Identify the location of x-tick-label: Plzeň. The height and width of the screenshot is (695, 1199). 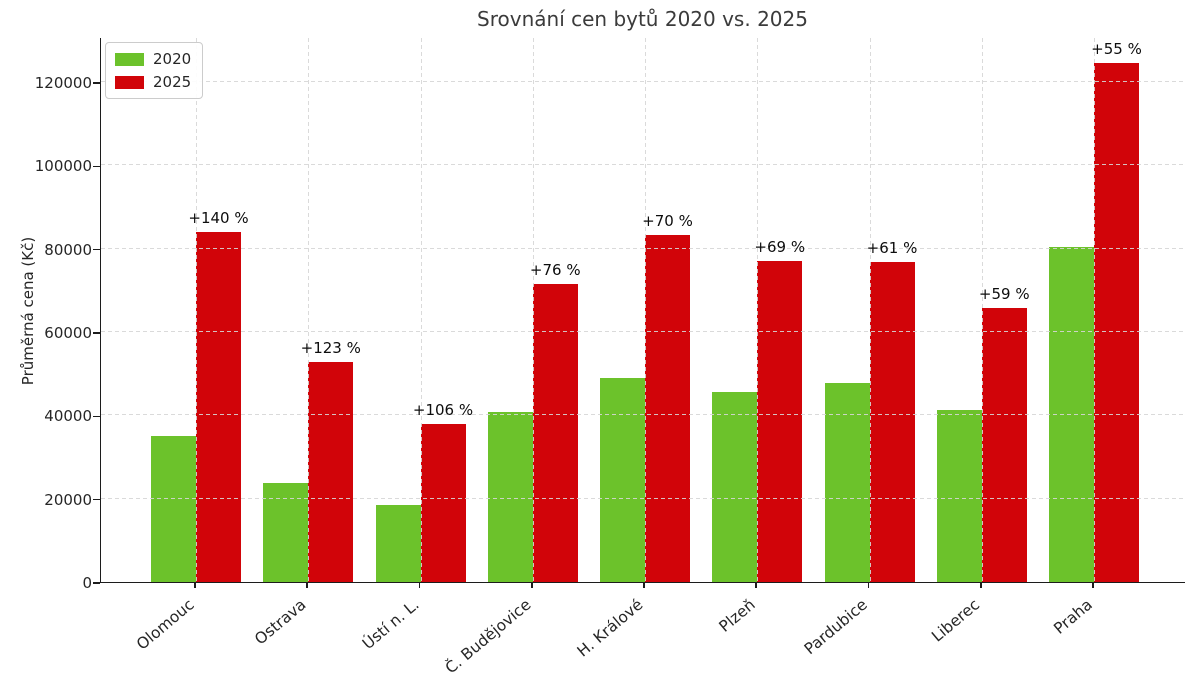
(737, 615).